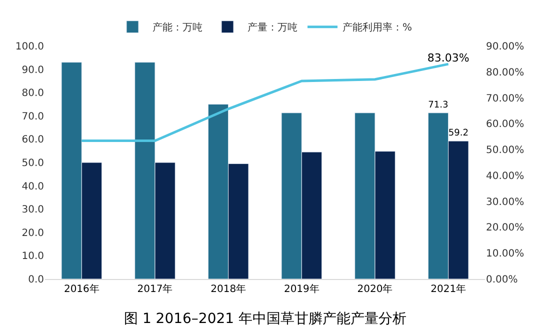  I want to click on y2-tick-label: 40.00%, so click(505, 176).